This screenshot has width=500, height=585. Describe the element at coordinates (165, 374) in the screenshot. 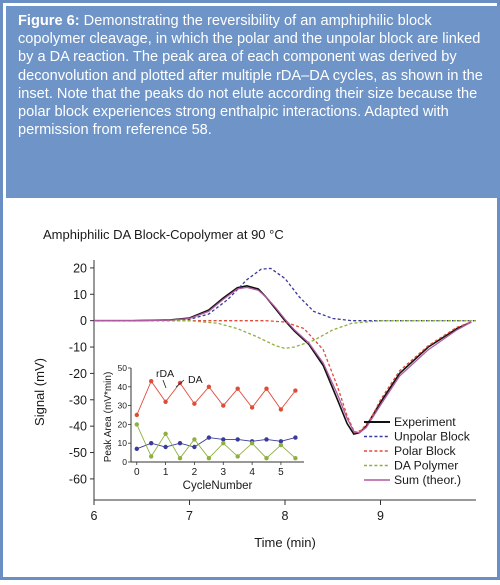

I see `inset-annotation-rda: rDA` at that location.